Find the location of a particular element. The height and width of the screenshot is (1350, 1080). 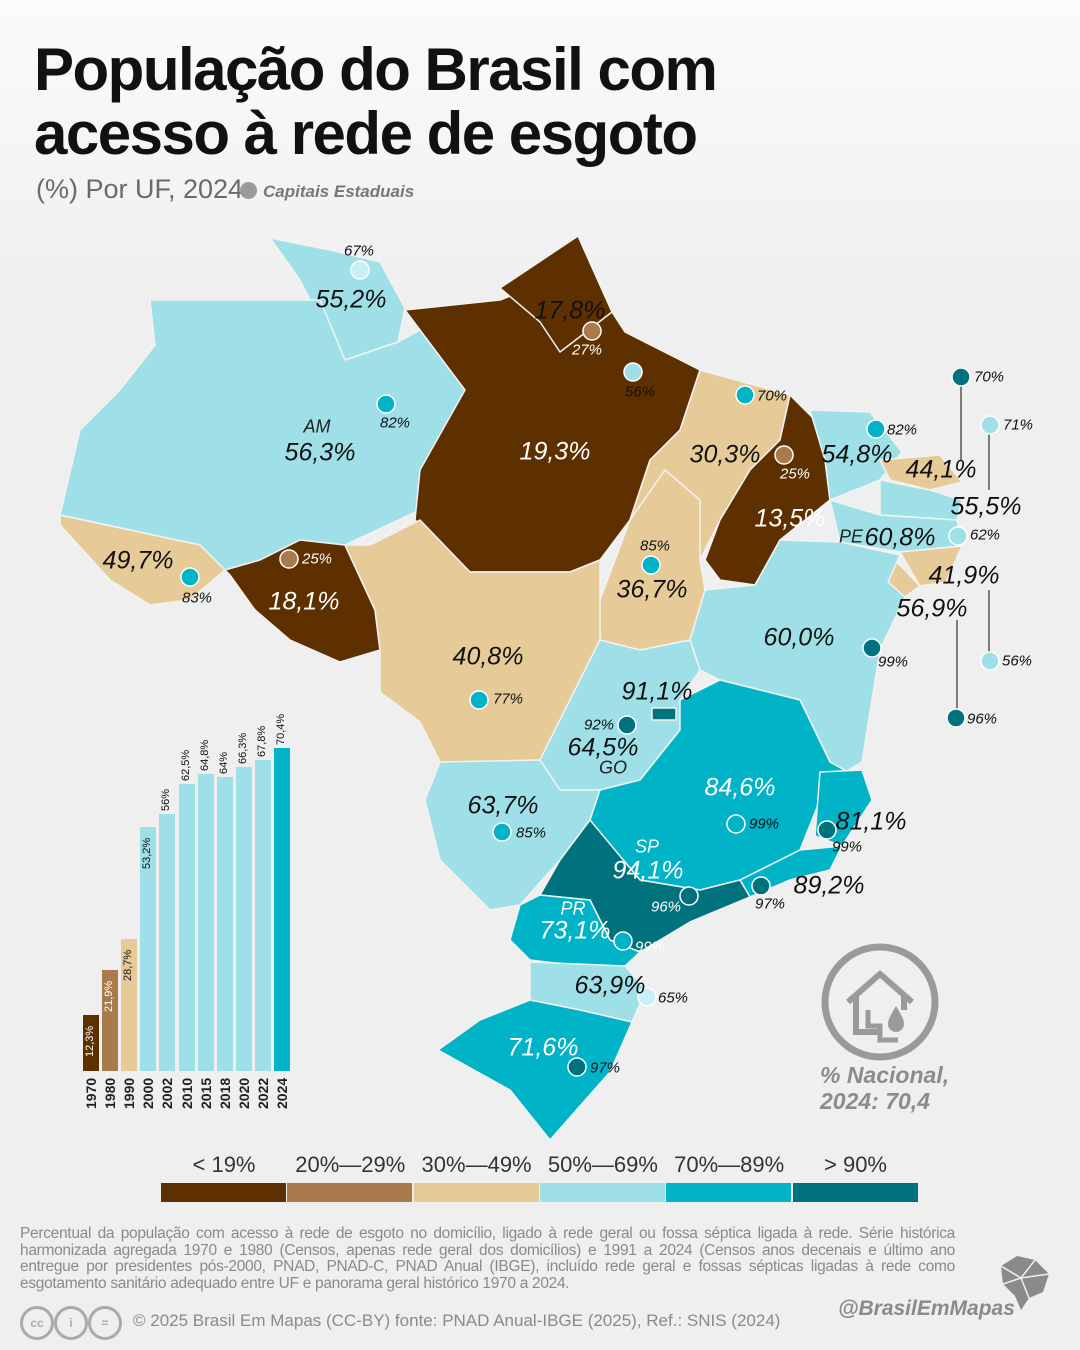

state-value-al: 41,9% is located at coordinates (964, 575).